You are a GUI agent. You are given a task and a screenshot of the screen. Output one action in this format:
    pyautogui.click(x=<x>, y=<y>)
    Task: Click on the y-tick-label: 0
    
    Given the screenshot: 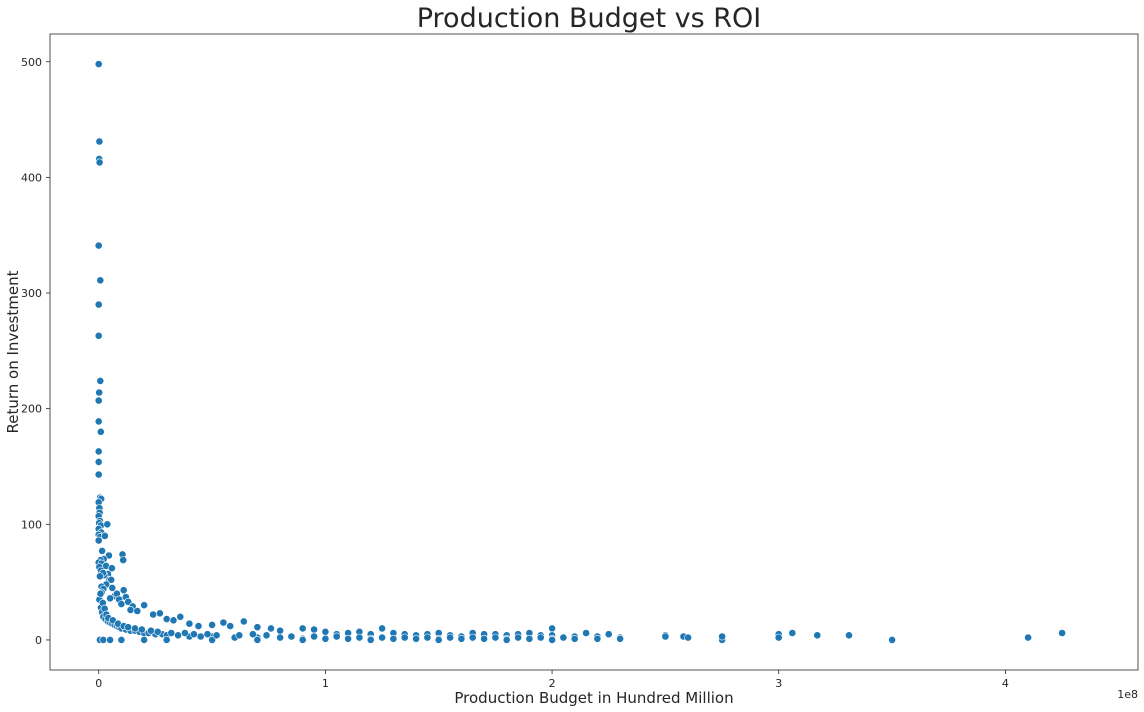 What is the action you would take?
    pyautogui.click(x=38, y=640)
    